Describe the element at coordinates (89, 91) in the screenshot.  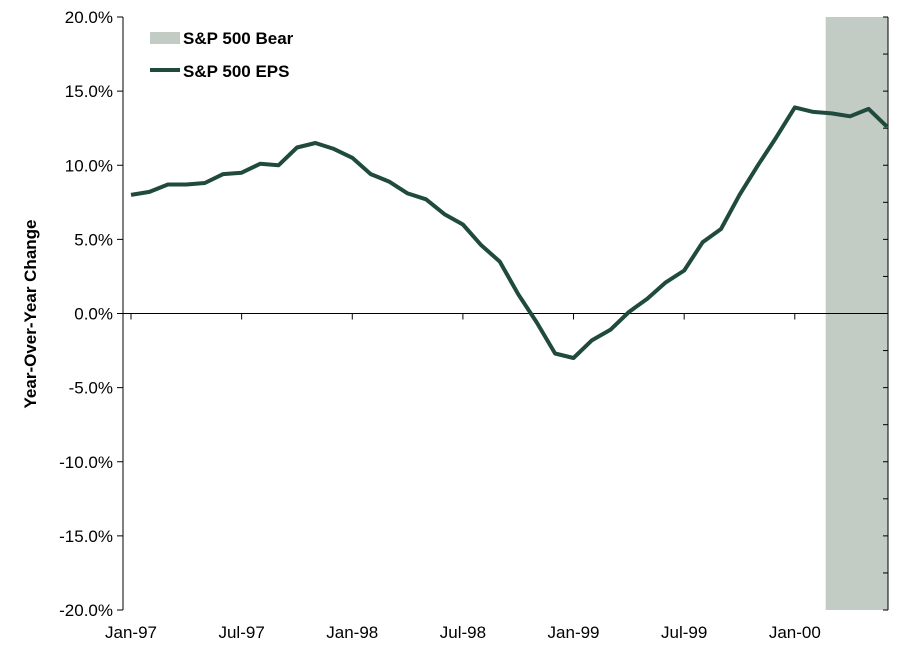
I see `y-tick-label: 15.0%` at that location.